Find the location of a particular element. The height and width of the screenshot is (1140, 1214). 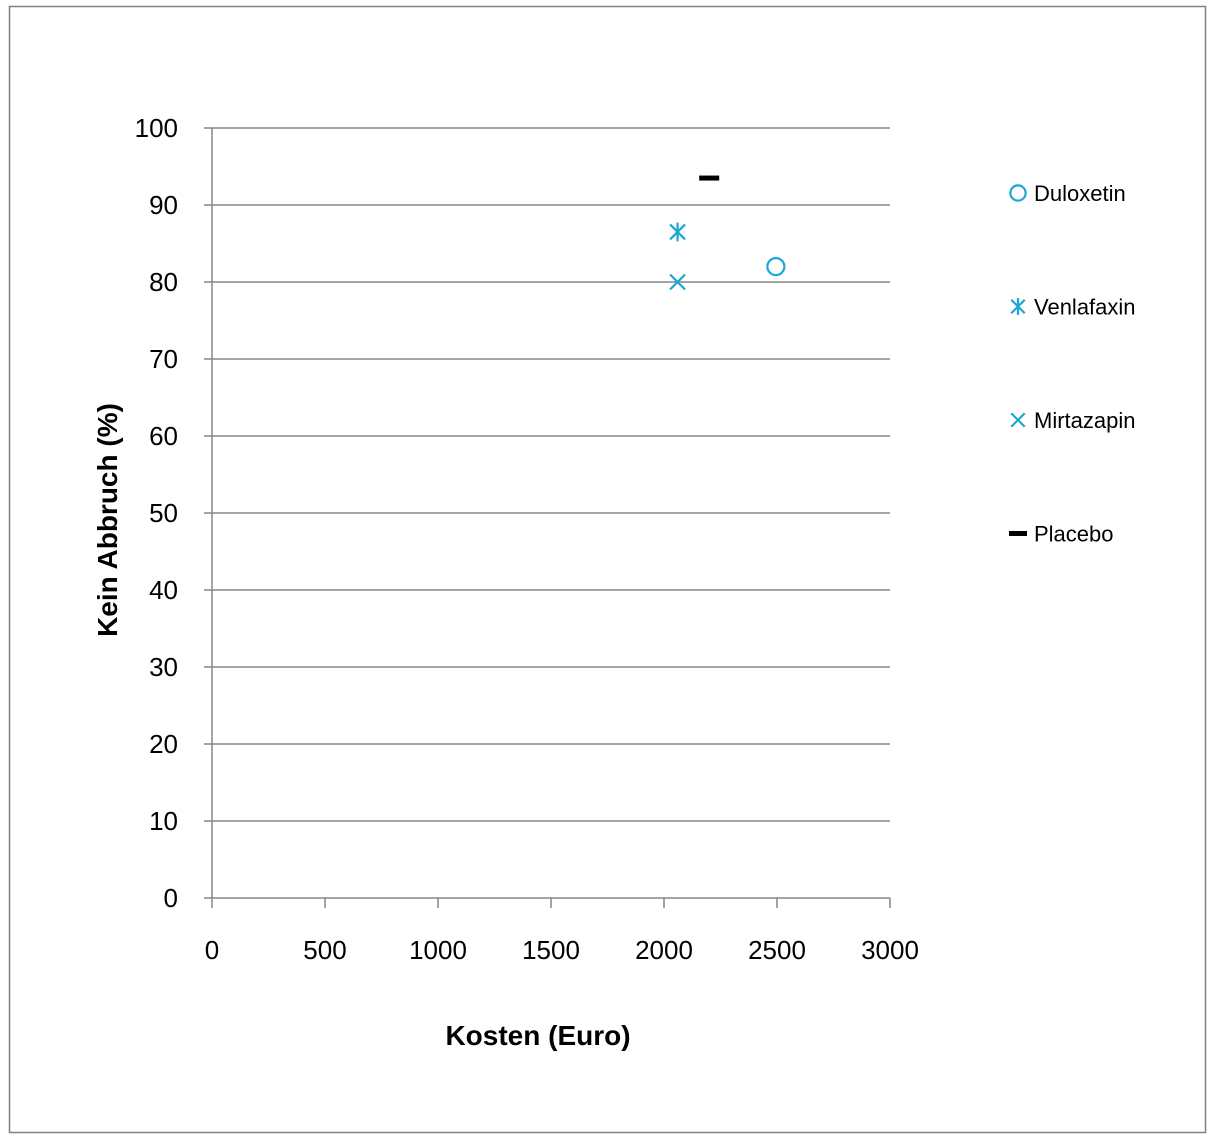

legend-item-placebo: Placebo is located at coordinates (1061, 534).